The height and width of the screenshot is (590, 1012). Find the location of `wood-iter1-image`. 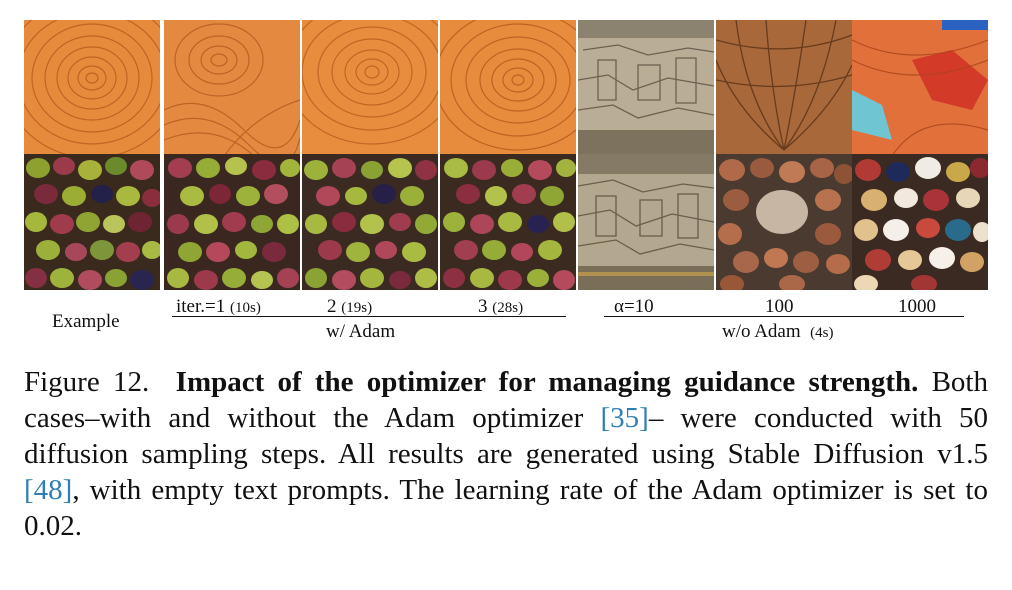

wood-iter1-image is located at coordinates (232, 88).